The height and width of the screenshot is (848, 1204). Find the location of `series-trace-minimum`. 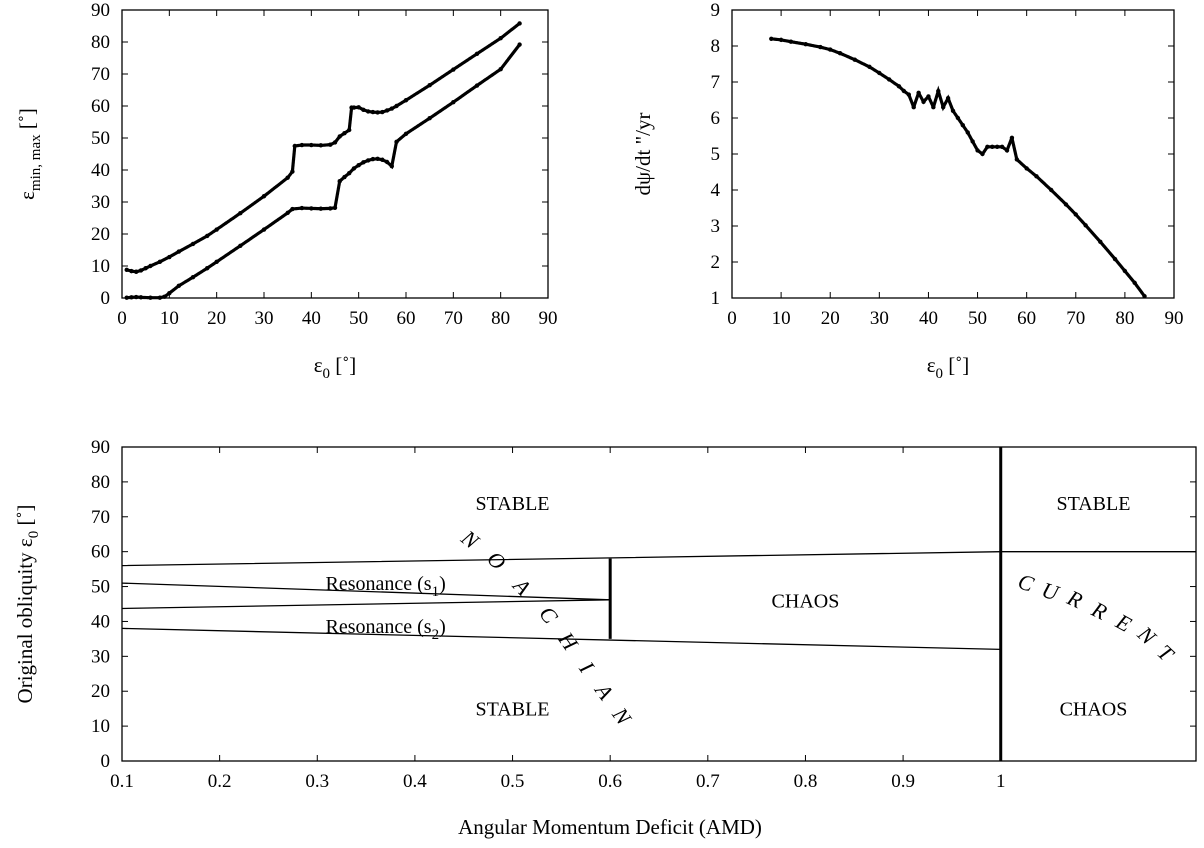

series-trace-minimum is located at coordinates (323, 171).